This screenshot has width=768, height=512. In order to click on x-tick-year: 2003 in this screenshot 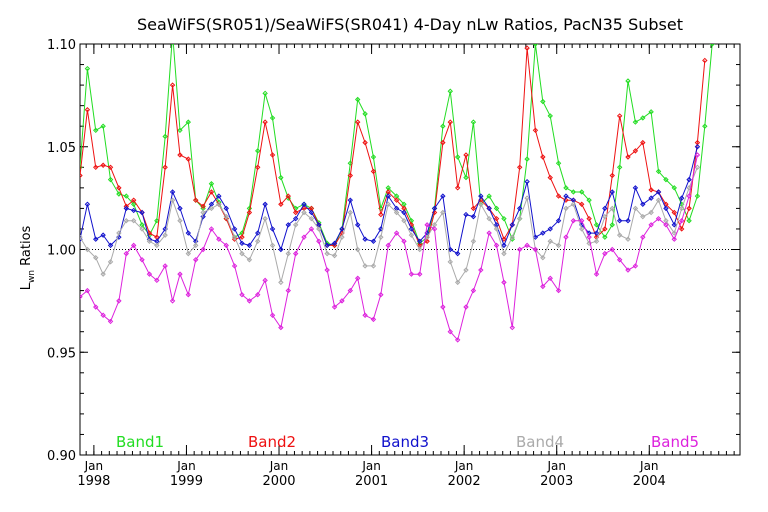, I will do `click(556, 481)`.